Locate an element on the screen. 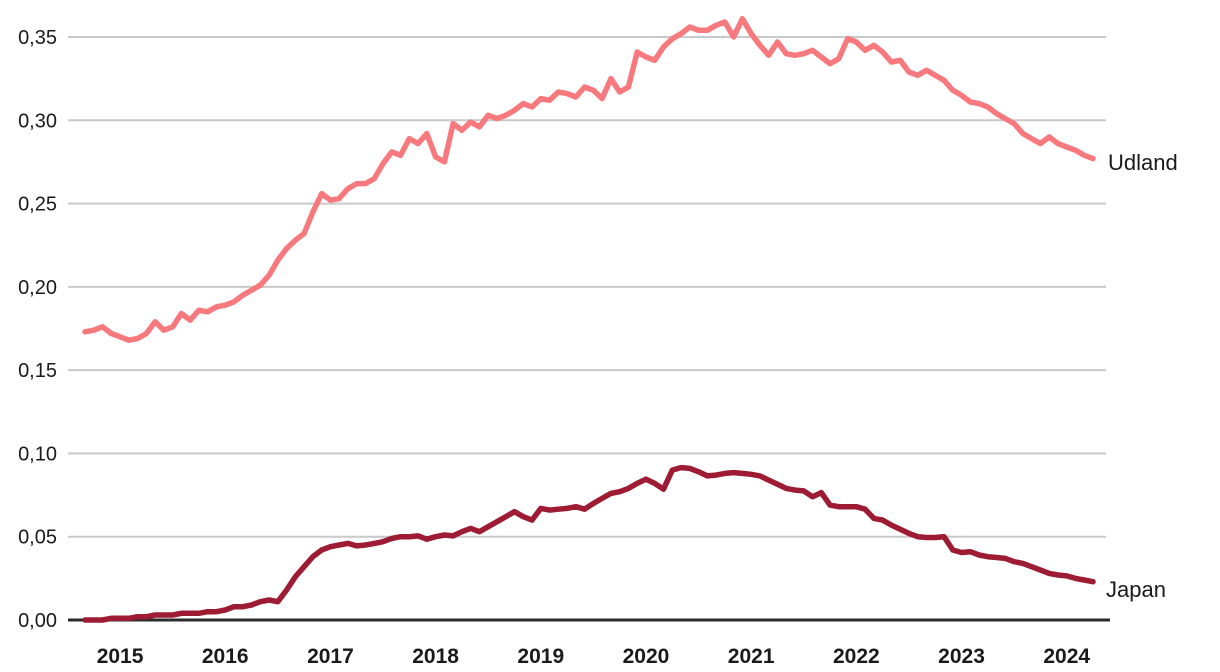 The width and height of the screenshot is (1220, 672). y-tick-label: 0,30 is located at coordinates (37, 121).